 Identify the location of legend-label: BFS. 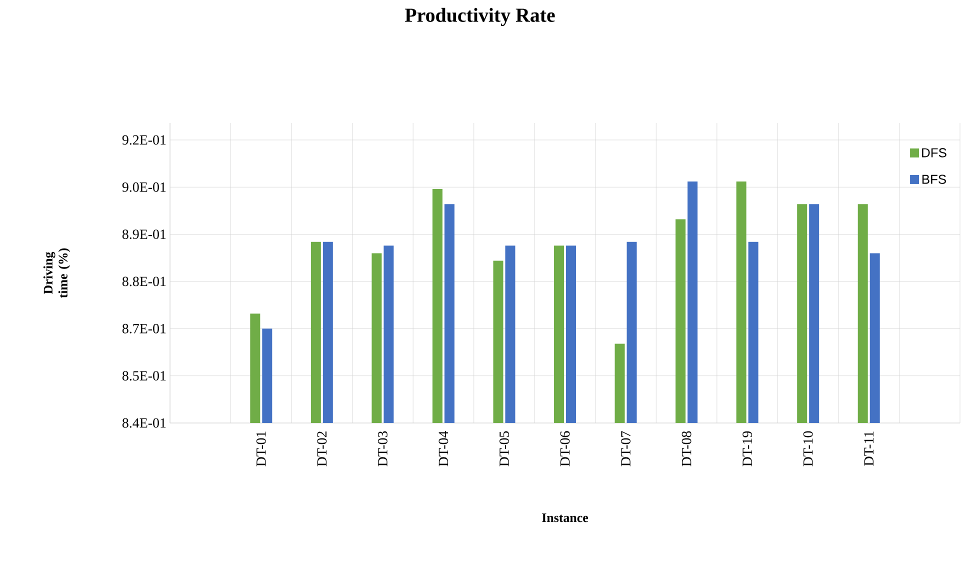
(934, 179).